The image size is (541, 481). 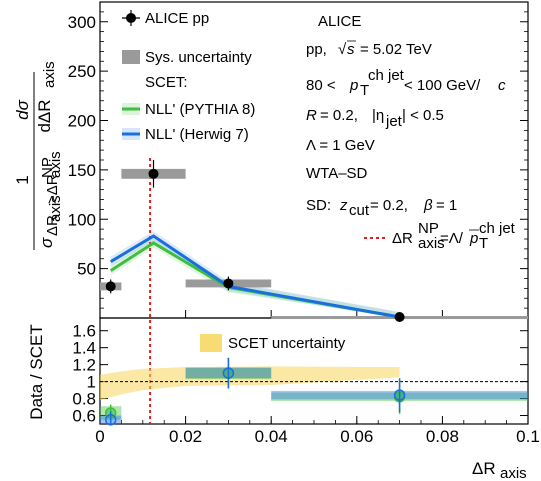 I want to click on herwig-curve, so click(x=254, y=276).